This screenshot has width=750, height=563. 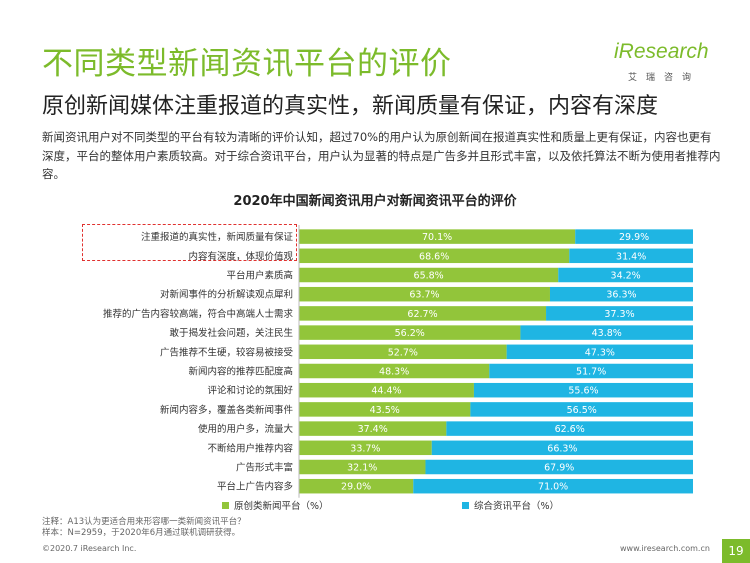 What do you see at coordinates (255, 487) in the screenshot?
I see `category-label: 平台上广告内容多` at bounding box center [255, 487].